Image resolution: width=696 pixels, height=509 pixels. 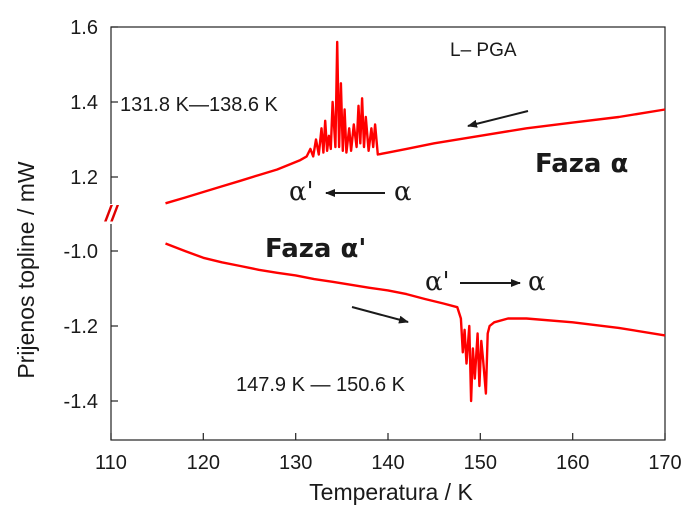 I want to click on y-tick-label: -1.0, so click(x=81, y=252).